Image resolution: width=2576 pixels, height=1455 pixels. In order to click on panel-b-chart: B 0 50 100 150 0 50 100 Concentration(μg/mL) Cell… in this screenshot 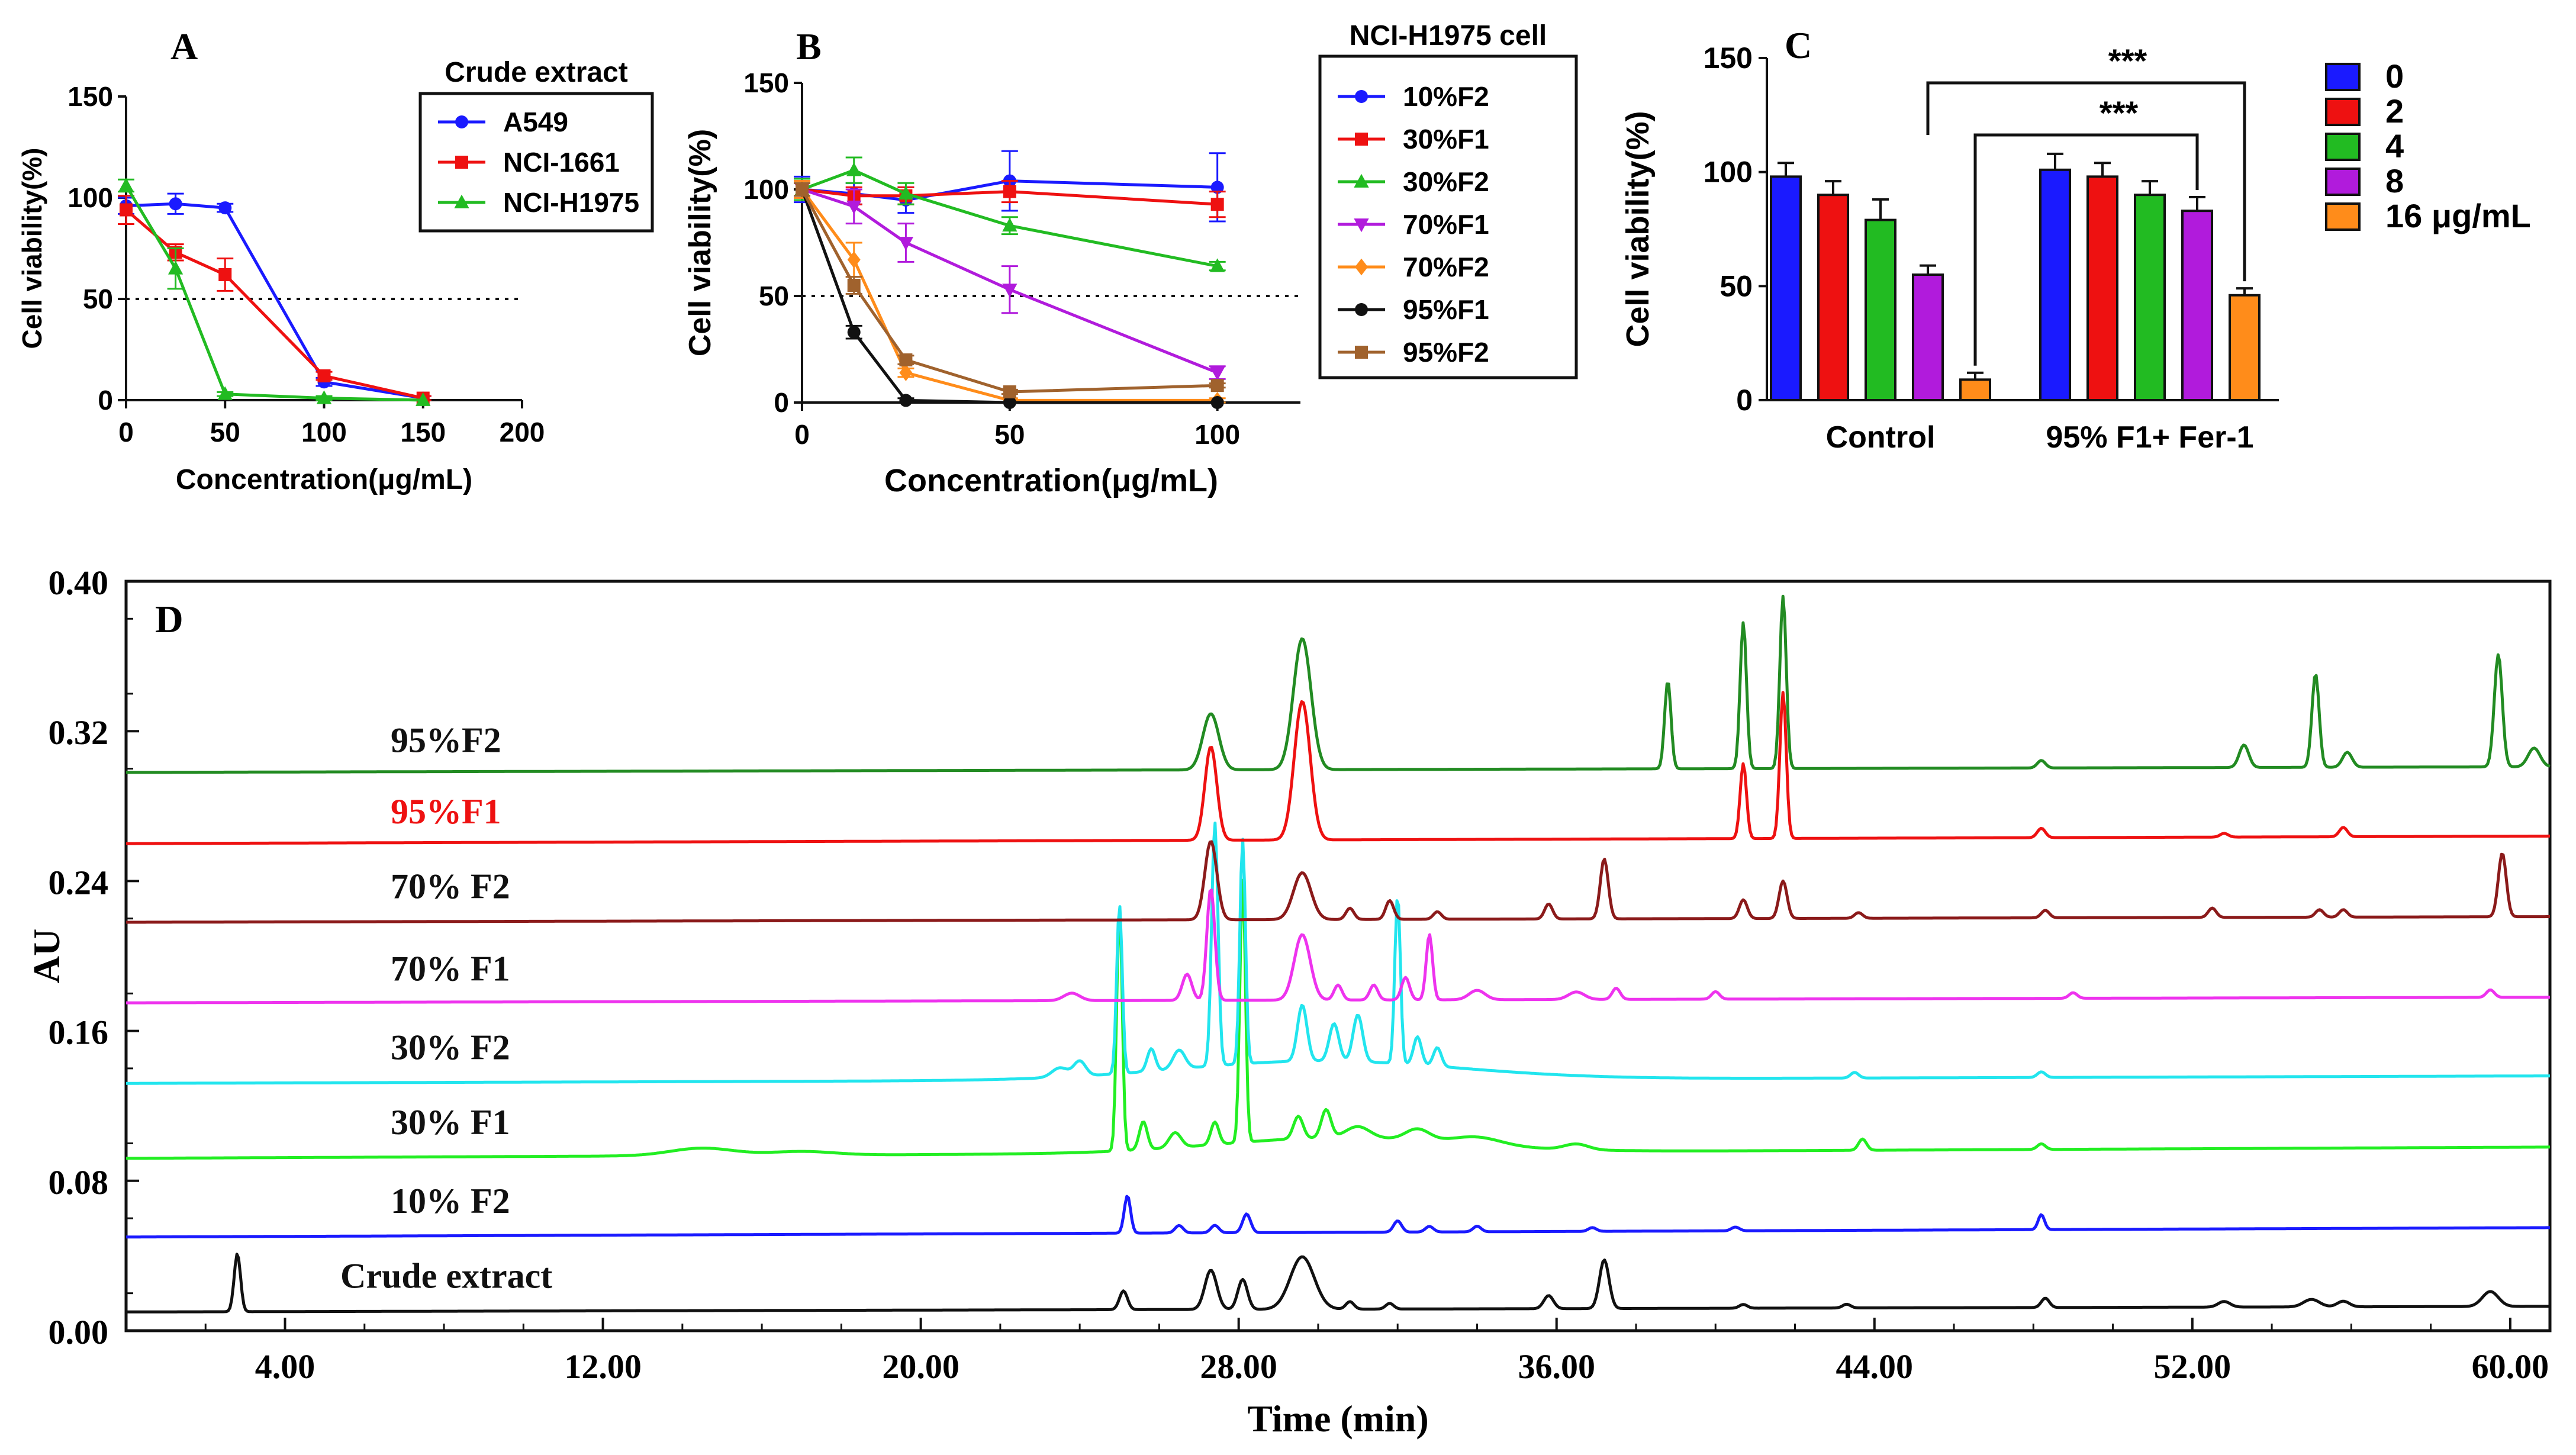, I will do `click(1130, 259)`.